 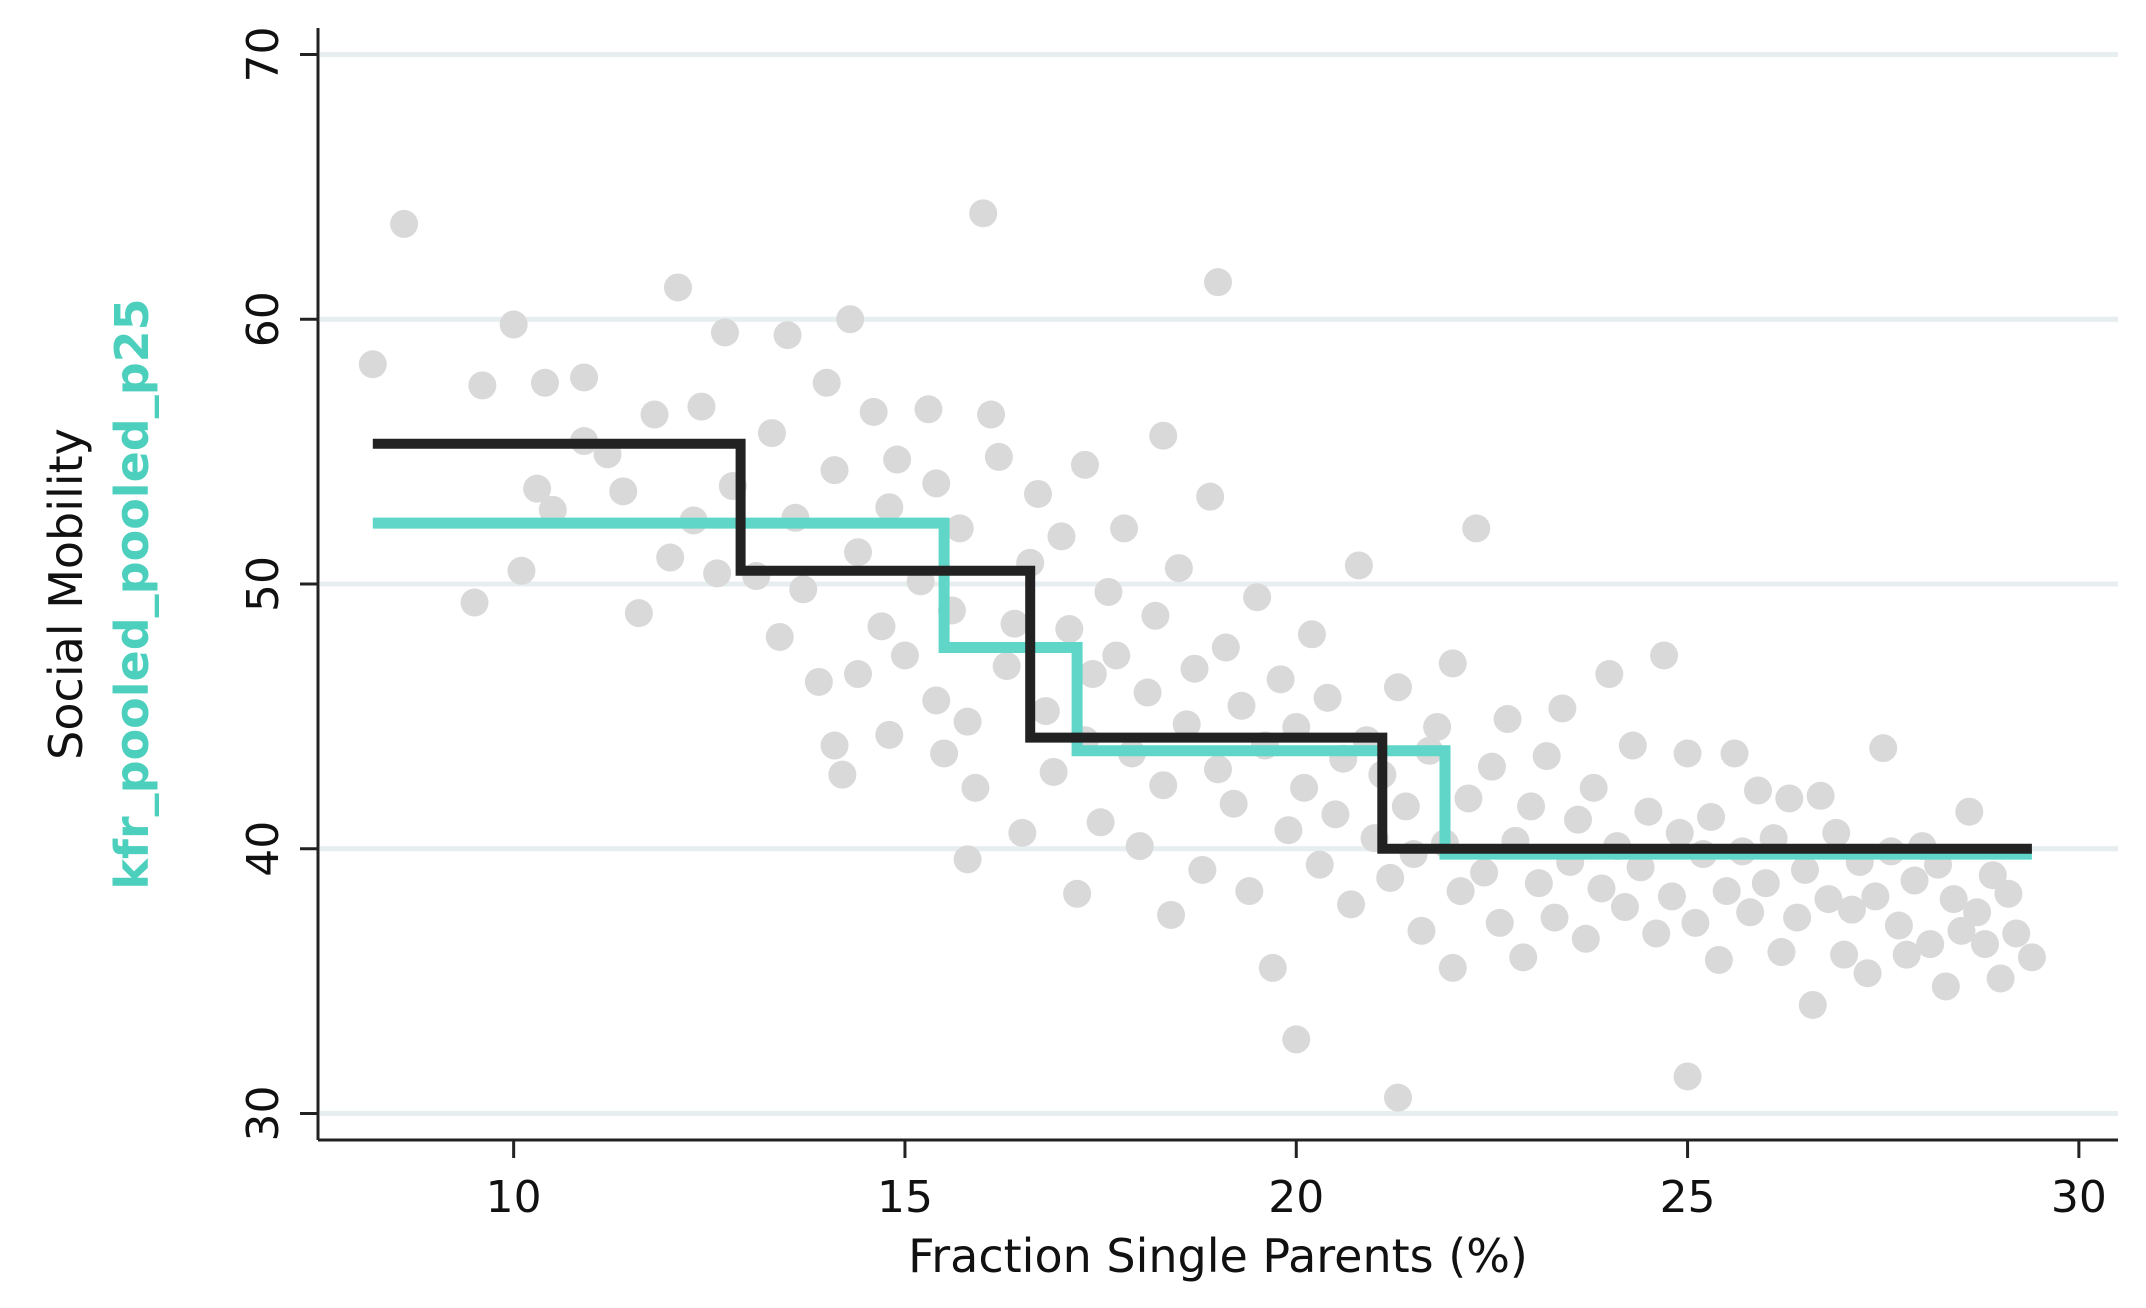 I want to click on x-tick-label: 25, so click(x=1688, y=1197).